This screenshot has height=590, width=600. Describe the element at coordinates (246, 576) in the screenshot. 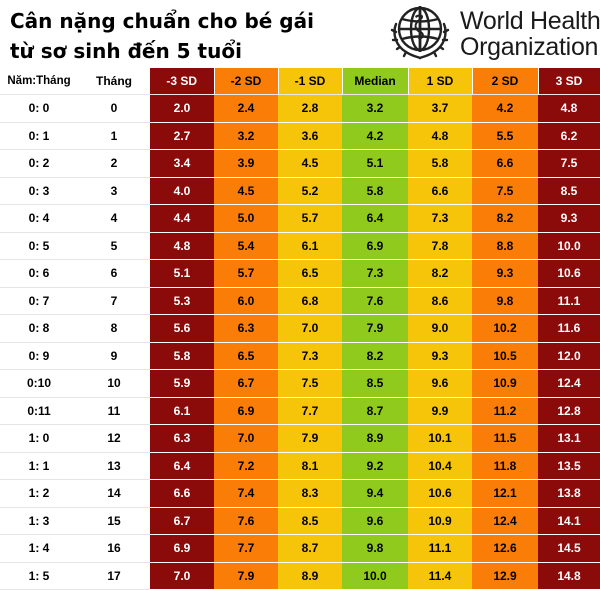

I see `cell-minus2sd: 7.9` at that location.